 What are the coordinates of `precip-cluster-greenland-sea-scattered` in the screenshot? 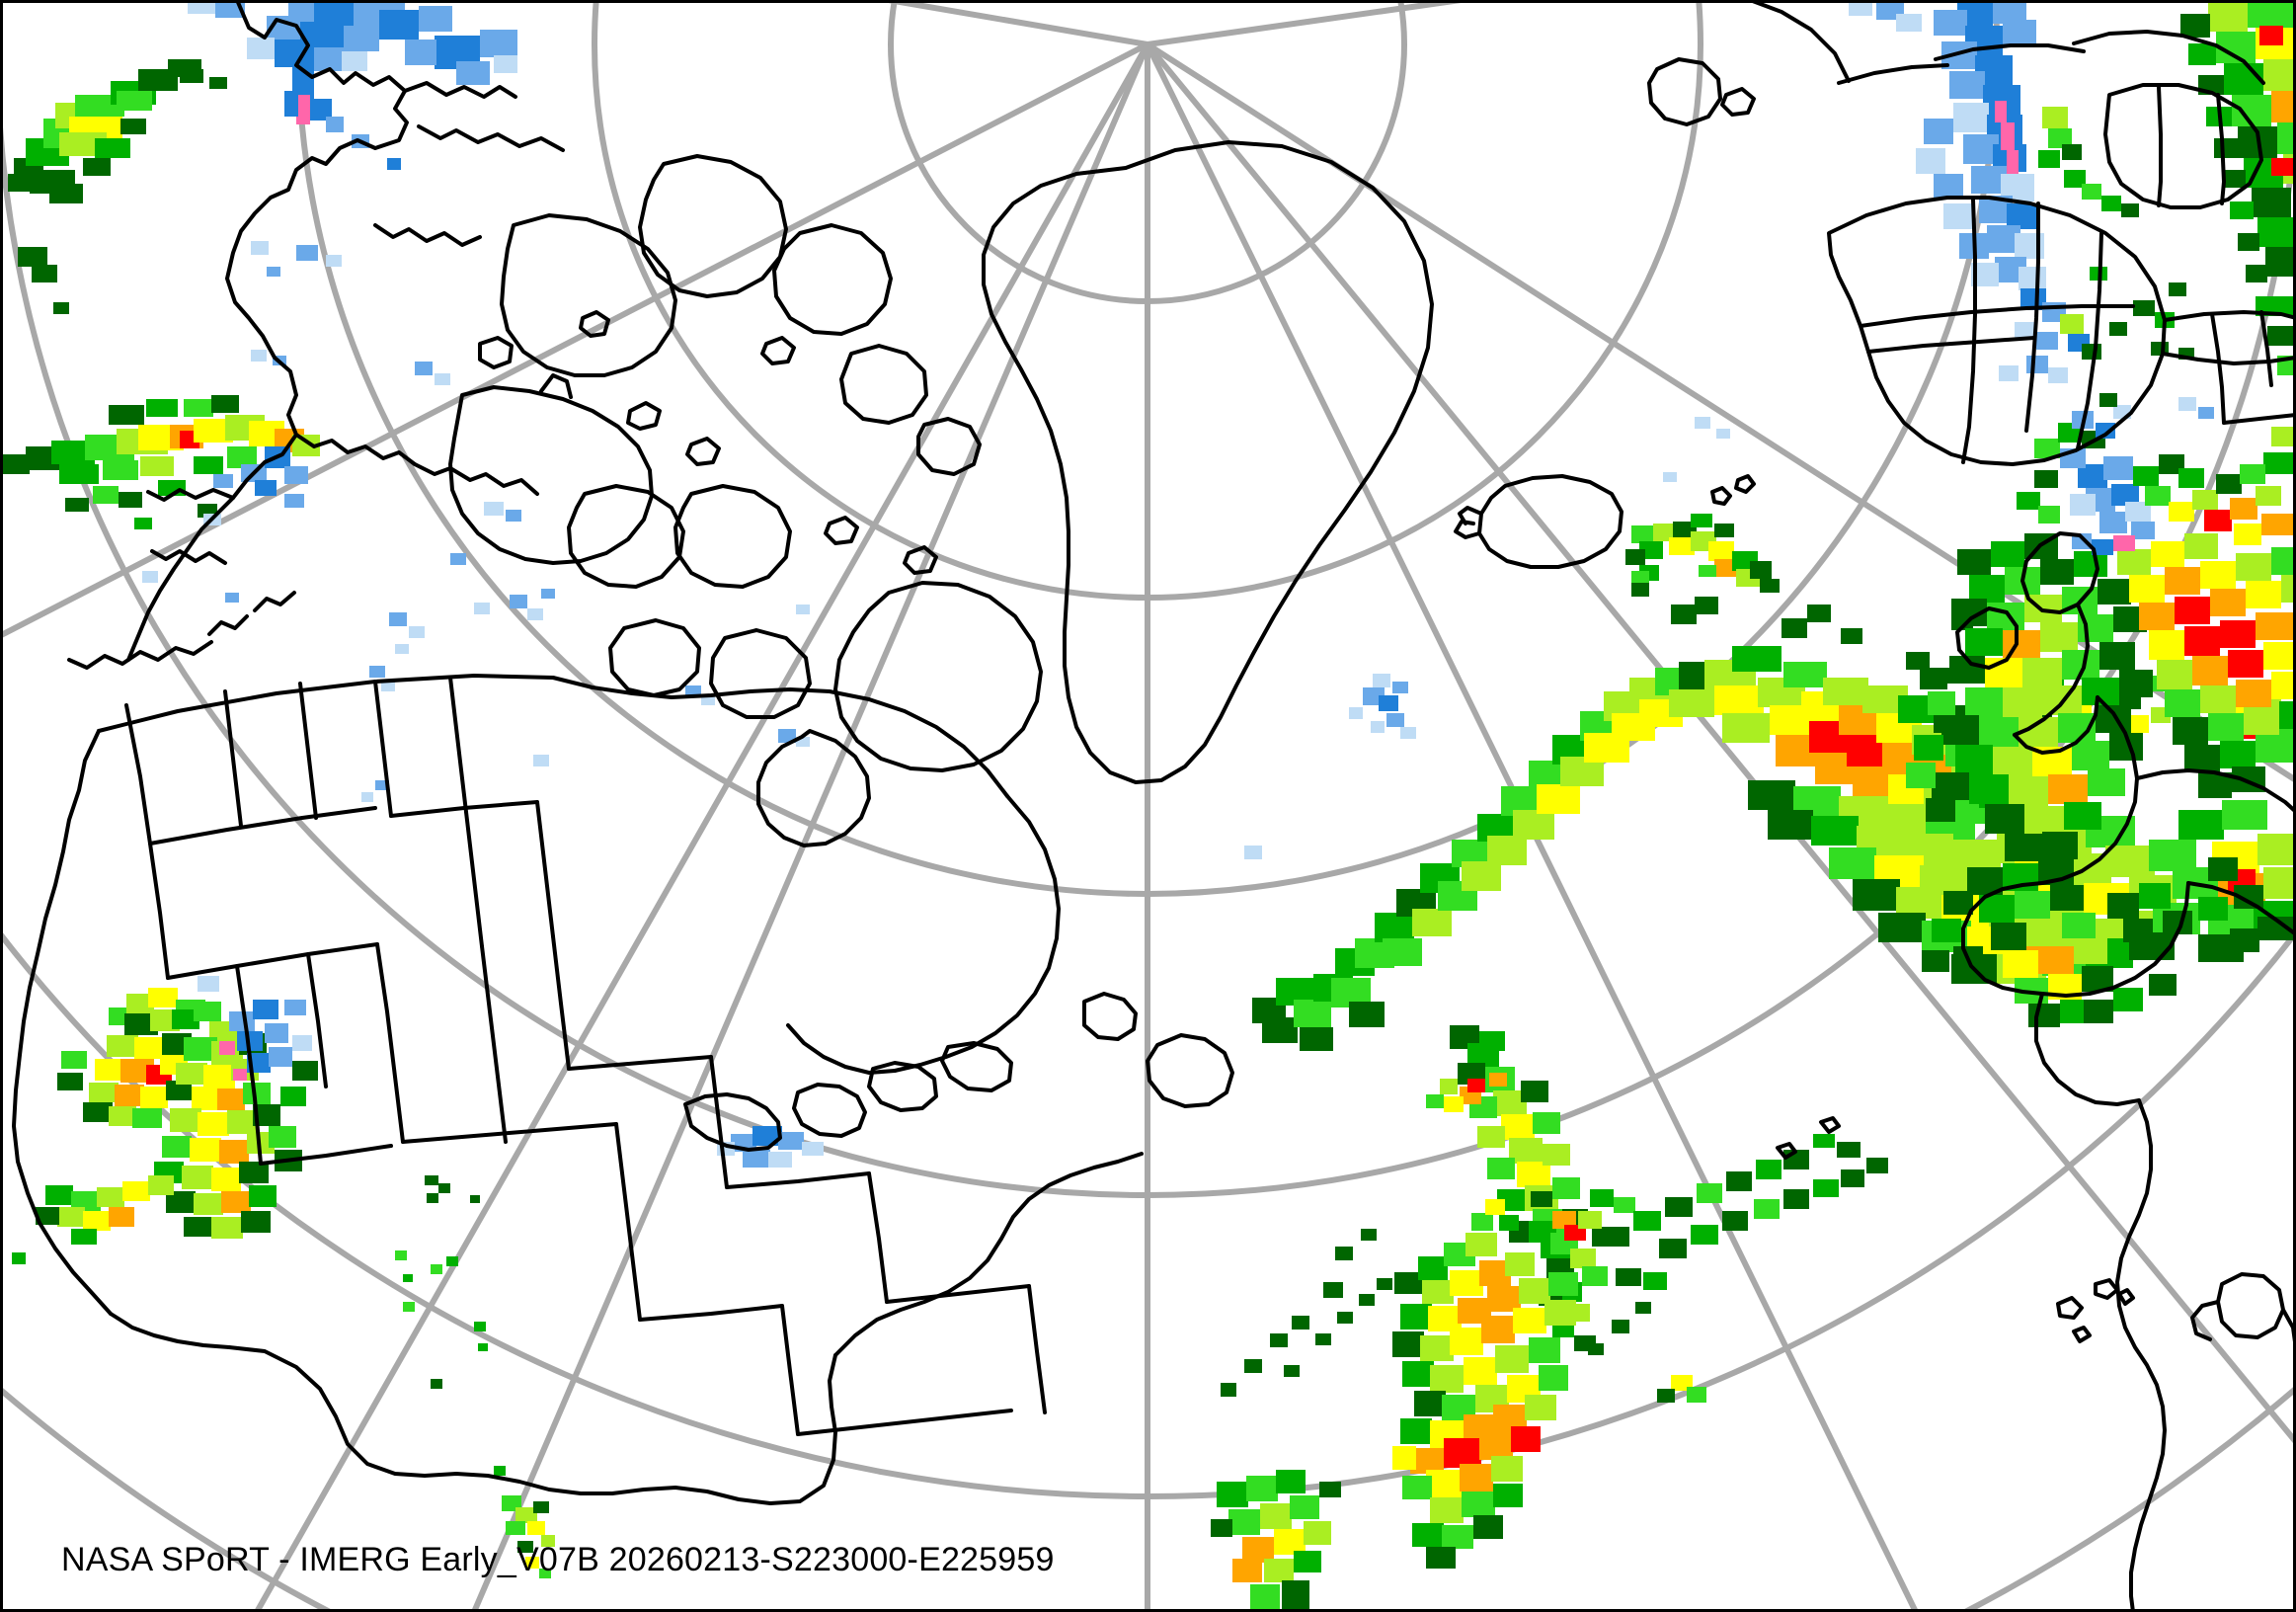 It's located at (1487, 638).